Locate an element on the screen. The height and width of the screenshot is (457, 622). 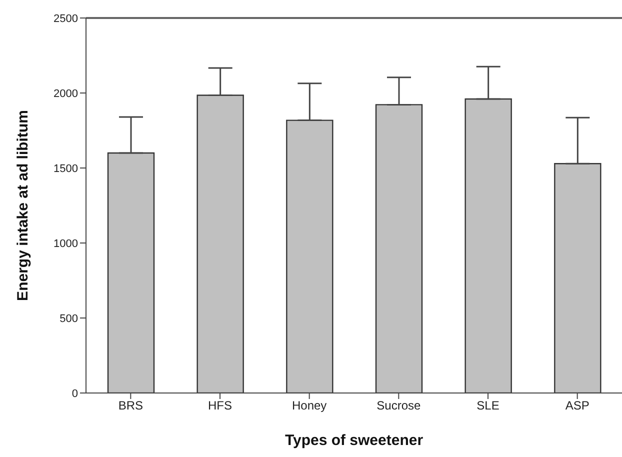
y-tick-label: 1000 is located at coordinates (66, 244).